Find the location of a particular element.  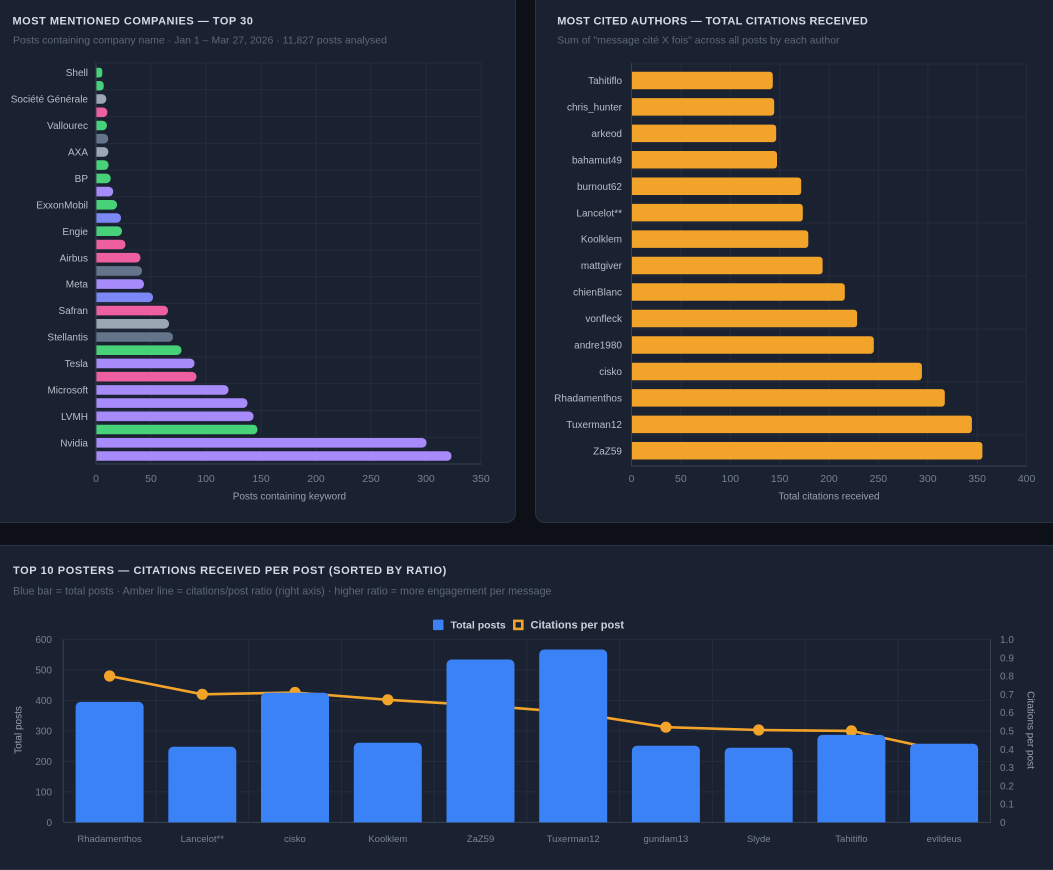

svg-text: burnout62 is located at coordinates (599, 187).